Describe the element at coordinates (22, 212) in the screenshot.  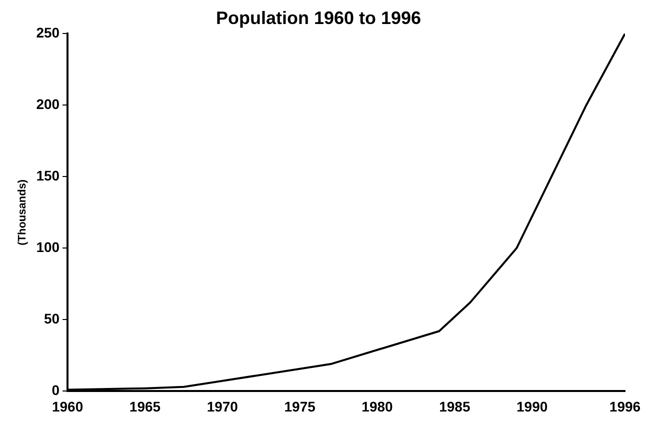
I see `y-axis-title: (Thousands)` at that location.